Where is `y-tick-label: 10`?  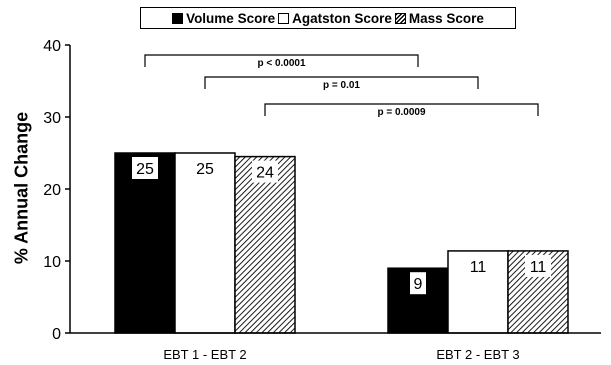
y-tick-label: 10 is located at coordinates (52, 262).